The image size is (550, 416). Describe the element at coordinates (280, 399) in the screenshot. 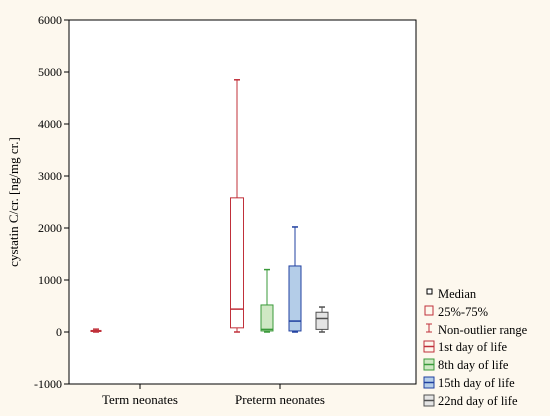

I see `x-tick-label: Preterm neonates` at that location.